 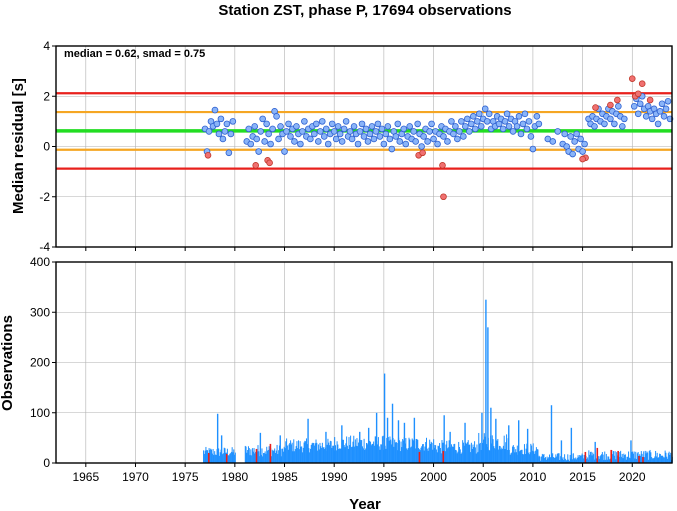 I want to click on chart-title: Station ZST, phase P, 17694 observations, so click(x=364, y=10).